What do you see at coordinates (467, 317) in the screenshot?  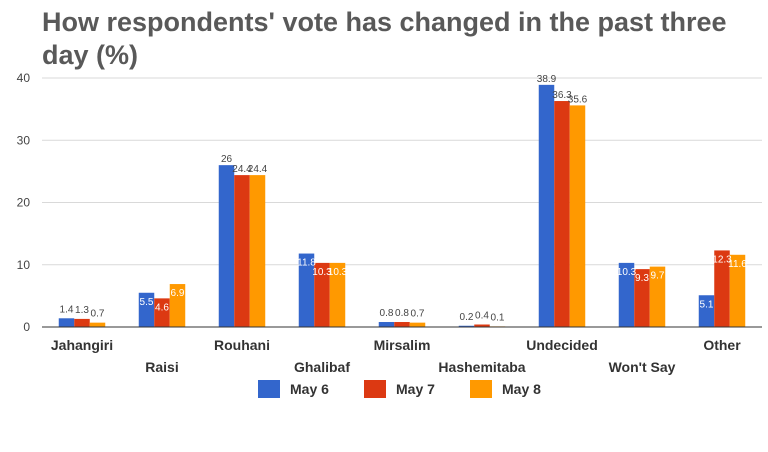 I see `data-label: 0.2` at bounding box center [467, 317].